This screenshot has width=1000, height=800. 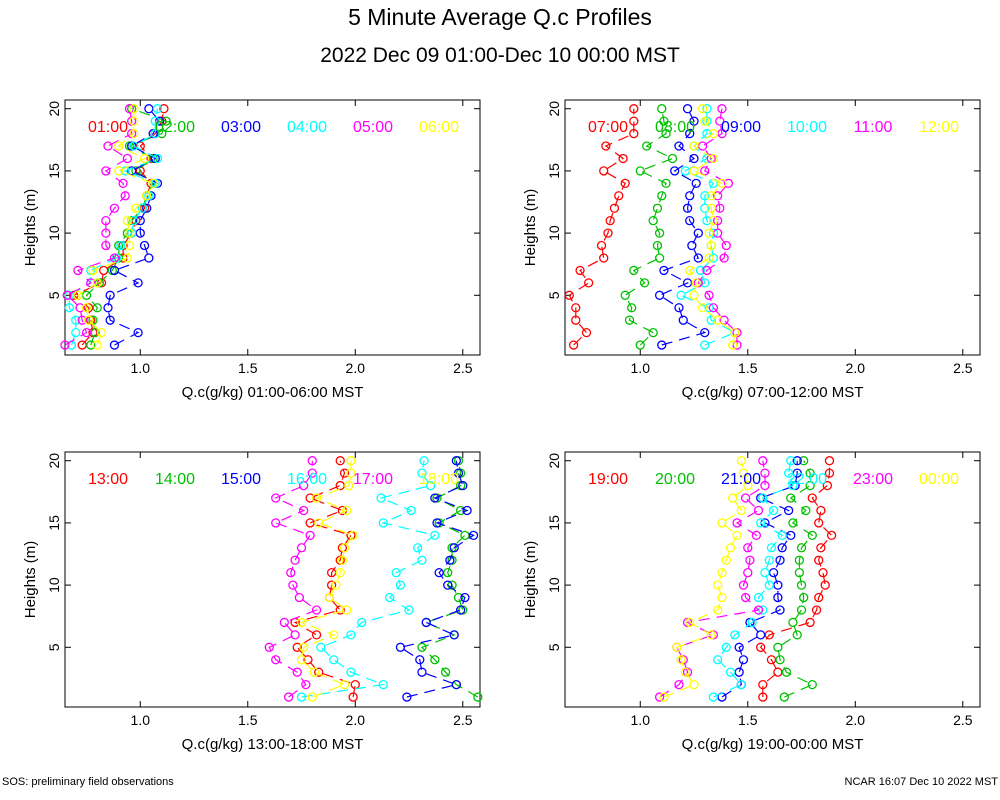 I want to click on y-tick-label: 15, so click(x=554, y=523).